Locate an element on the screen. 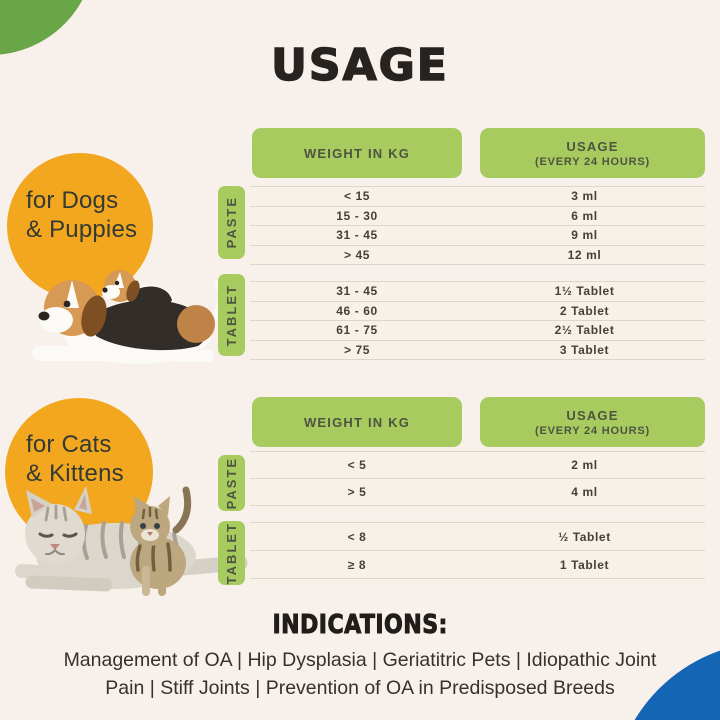 This screenshot has height=720, width=720. table-row: ≥ 8 1 Tablet is located at coordinates (477, 565).